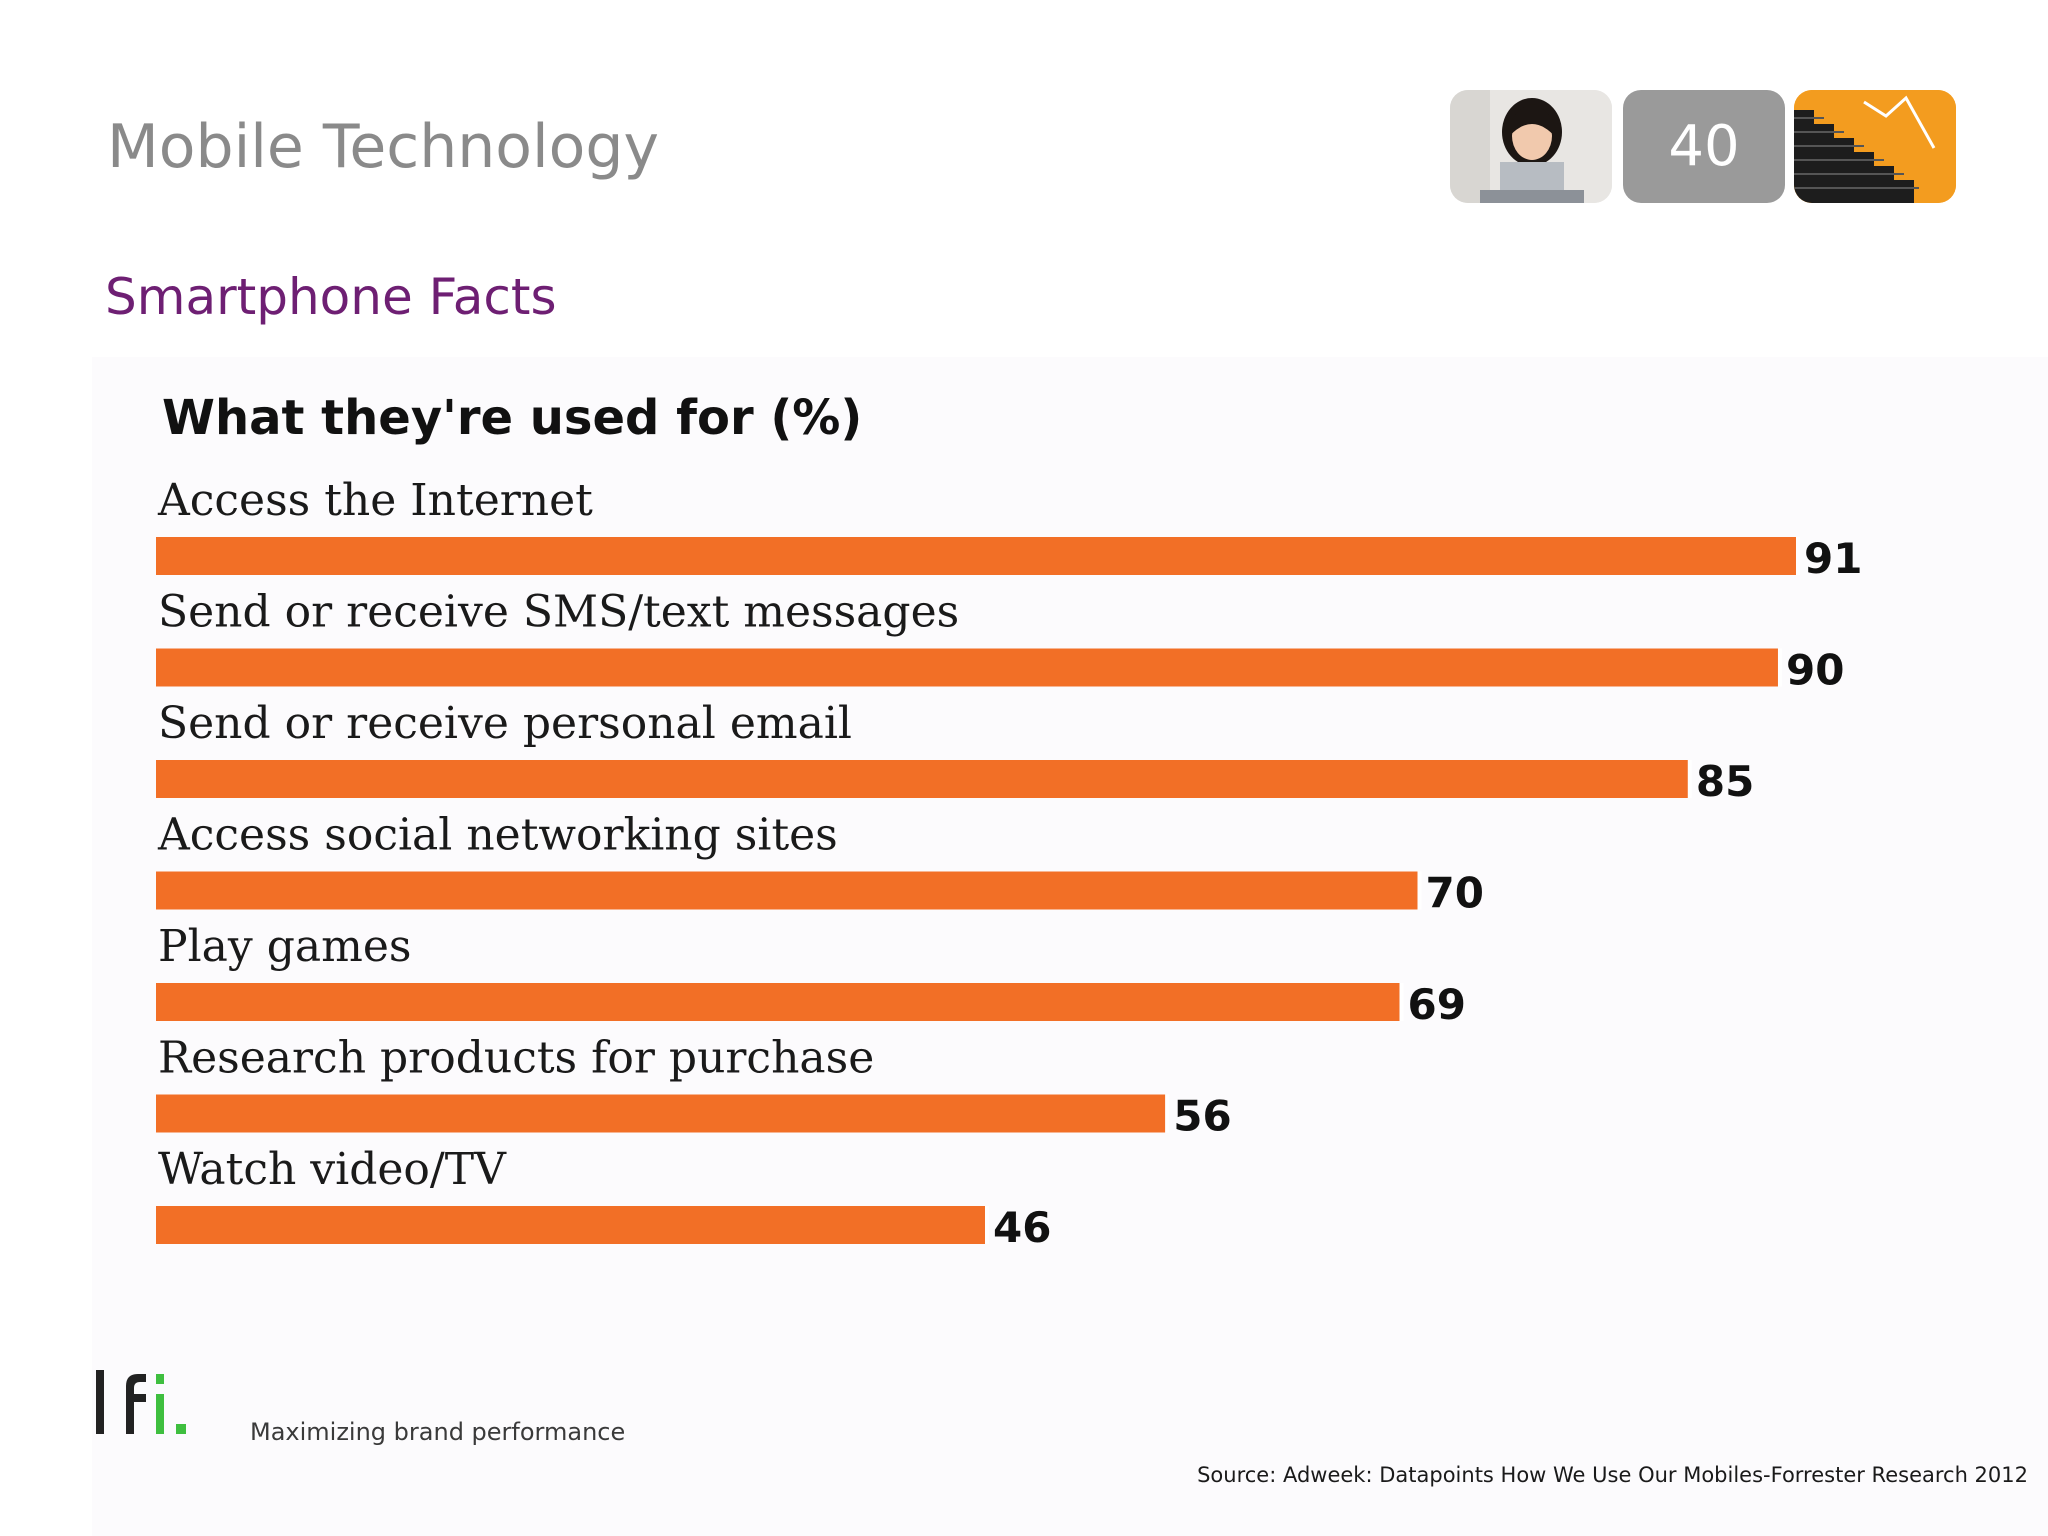 This screenshot has width=2048, height=1536. Describe the element at coordinates (558, 612) in the screenshot. I see `category-label: Send or receive SMS/text messages` at that location.